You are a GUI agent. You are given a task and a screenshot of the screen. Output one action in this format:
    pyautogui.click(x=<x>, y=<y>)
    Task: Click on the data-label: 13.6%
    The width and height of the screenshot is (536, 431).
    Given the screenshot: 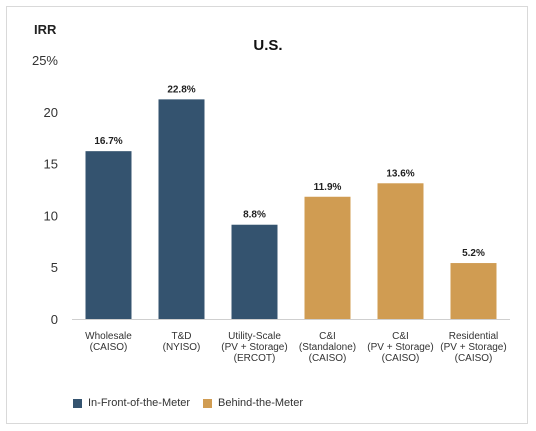 What is the action you would take?
    pyautogui.click(x=400, y=173)
    